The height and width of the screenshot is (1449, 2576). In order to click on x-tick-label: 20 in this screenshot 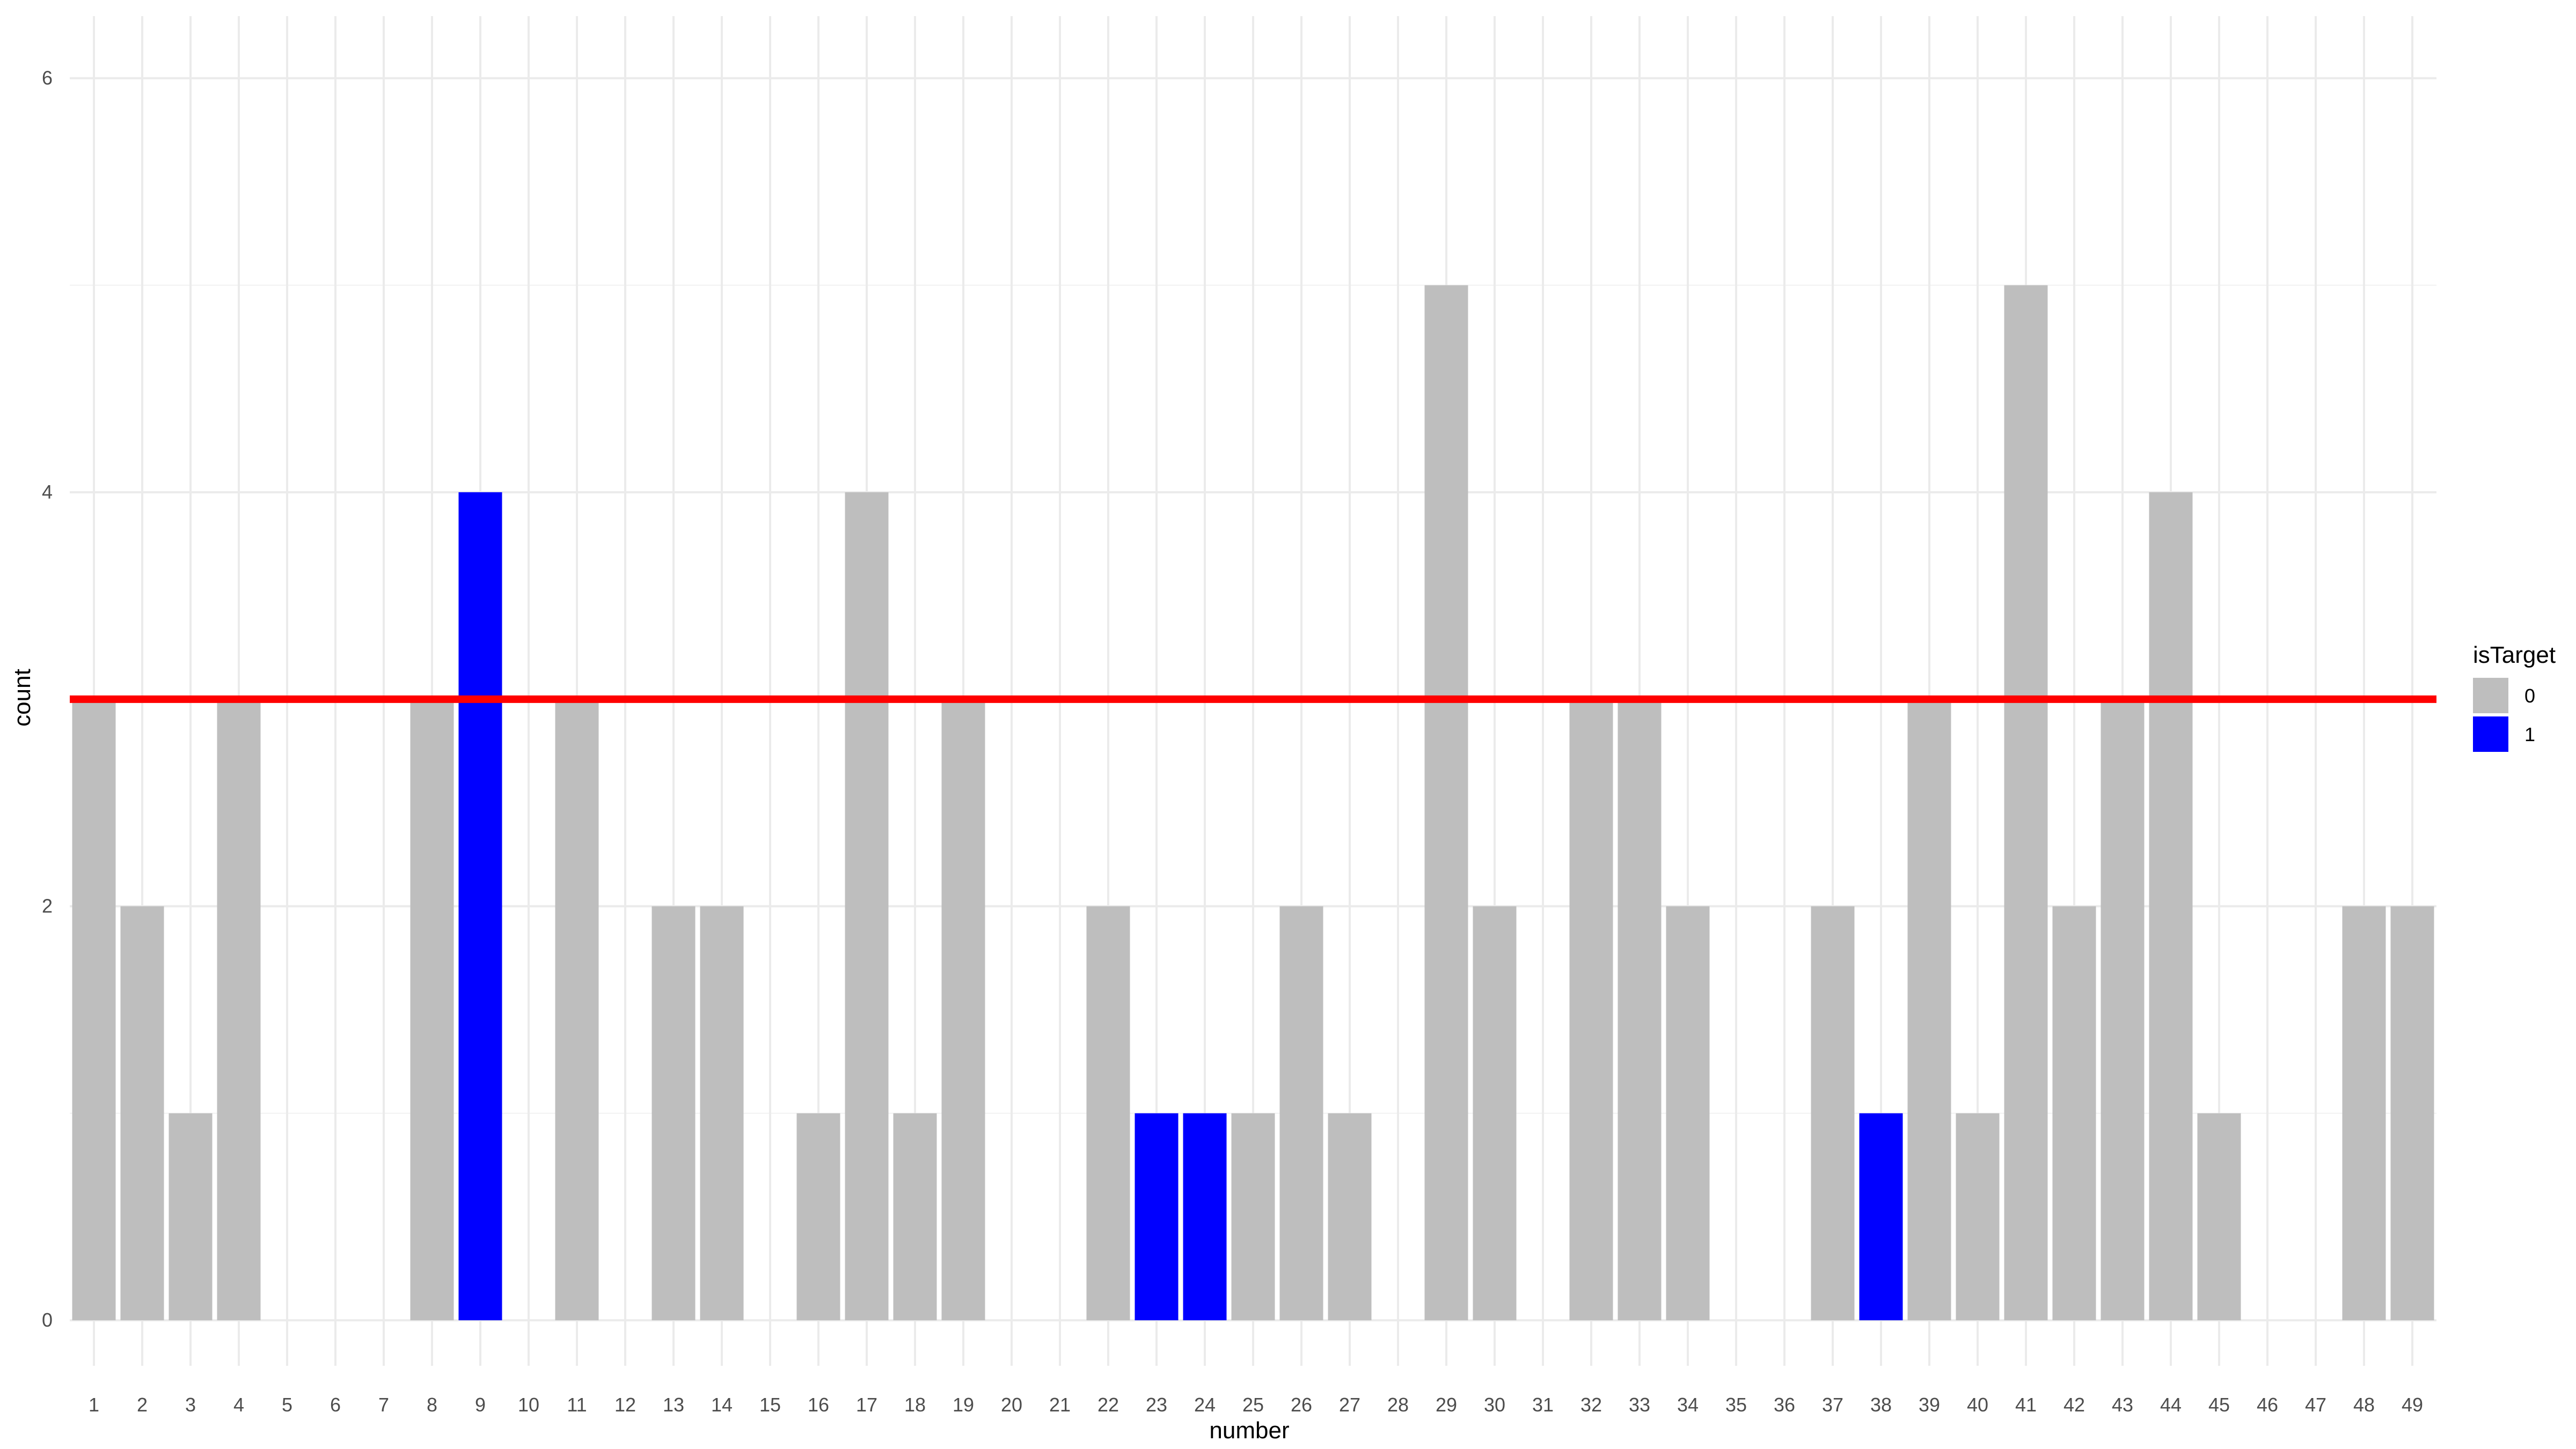, I will do `click(1011, 1405)`.